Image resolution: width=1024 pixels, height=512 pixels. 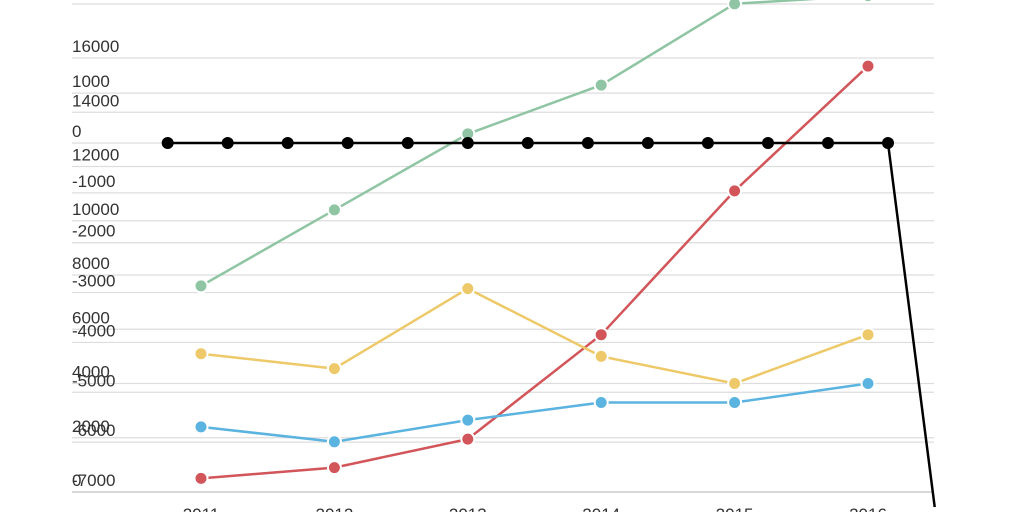 I want to click on y-tick-label-primary: 0, so click(x=76, y=480).